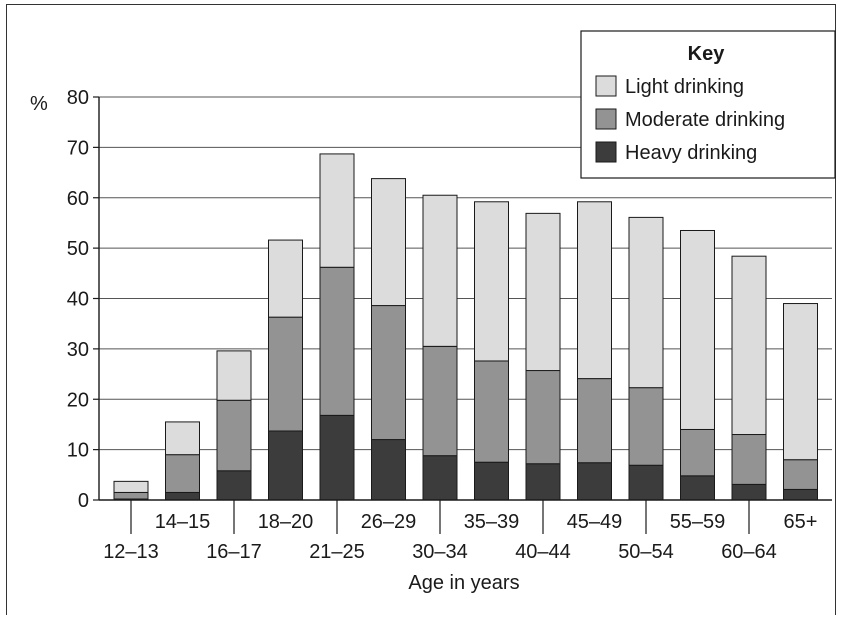 Image resolution: width=847 pixels, height=619 pixels. Describe the element at coordinates (646, 552) in the screenshot. I see `x-tick-label: 50–54` at that location.